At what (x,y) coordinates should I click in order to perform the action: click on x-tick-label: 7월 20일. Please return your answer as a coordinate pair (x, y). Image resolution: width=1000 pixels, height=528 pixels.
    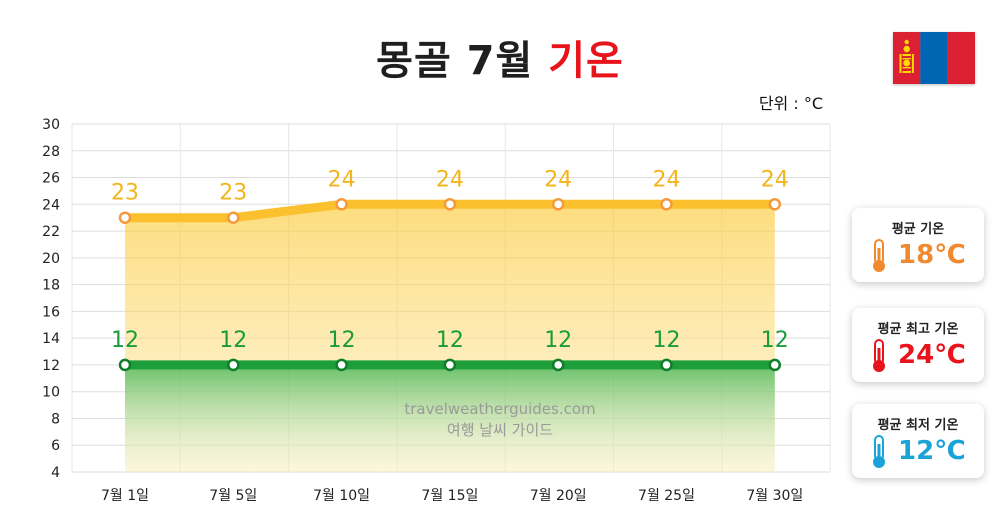
    Looking at the image, I should click on (558, 496).